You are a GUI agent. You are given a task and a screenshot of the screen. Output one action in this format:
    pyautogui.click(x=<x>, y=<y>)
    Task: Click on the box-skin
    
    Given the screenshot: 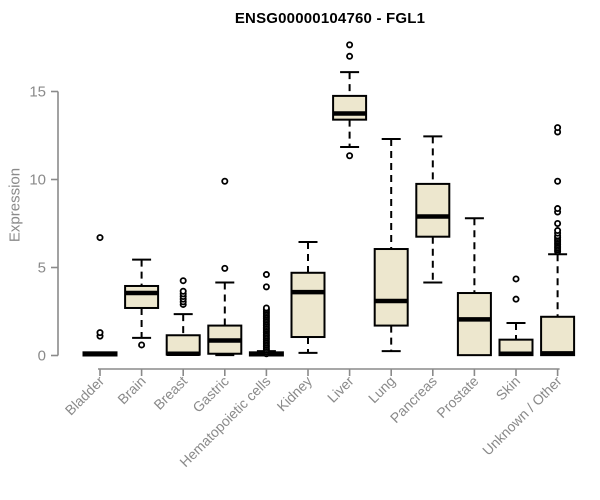 What is the action you would take?
    pyautogui.click(x=516, y=316)
    